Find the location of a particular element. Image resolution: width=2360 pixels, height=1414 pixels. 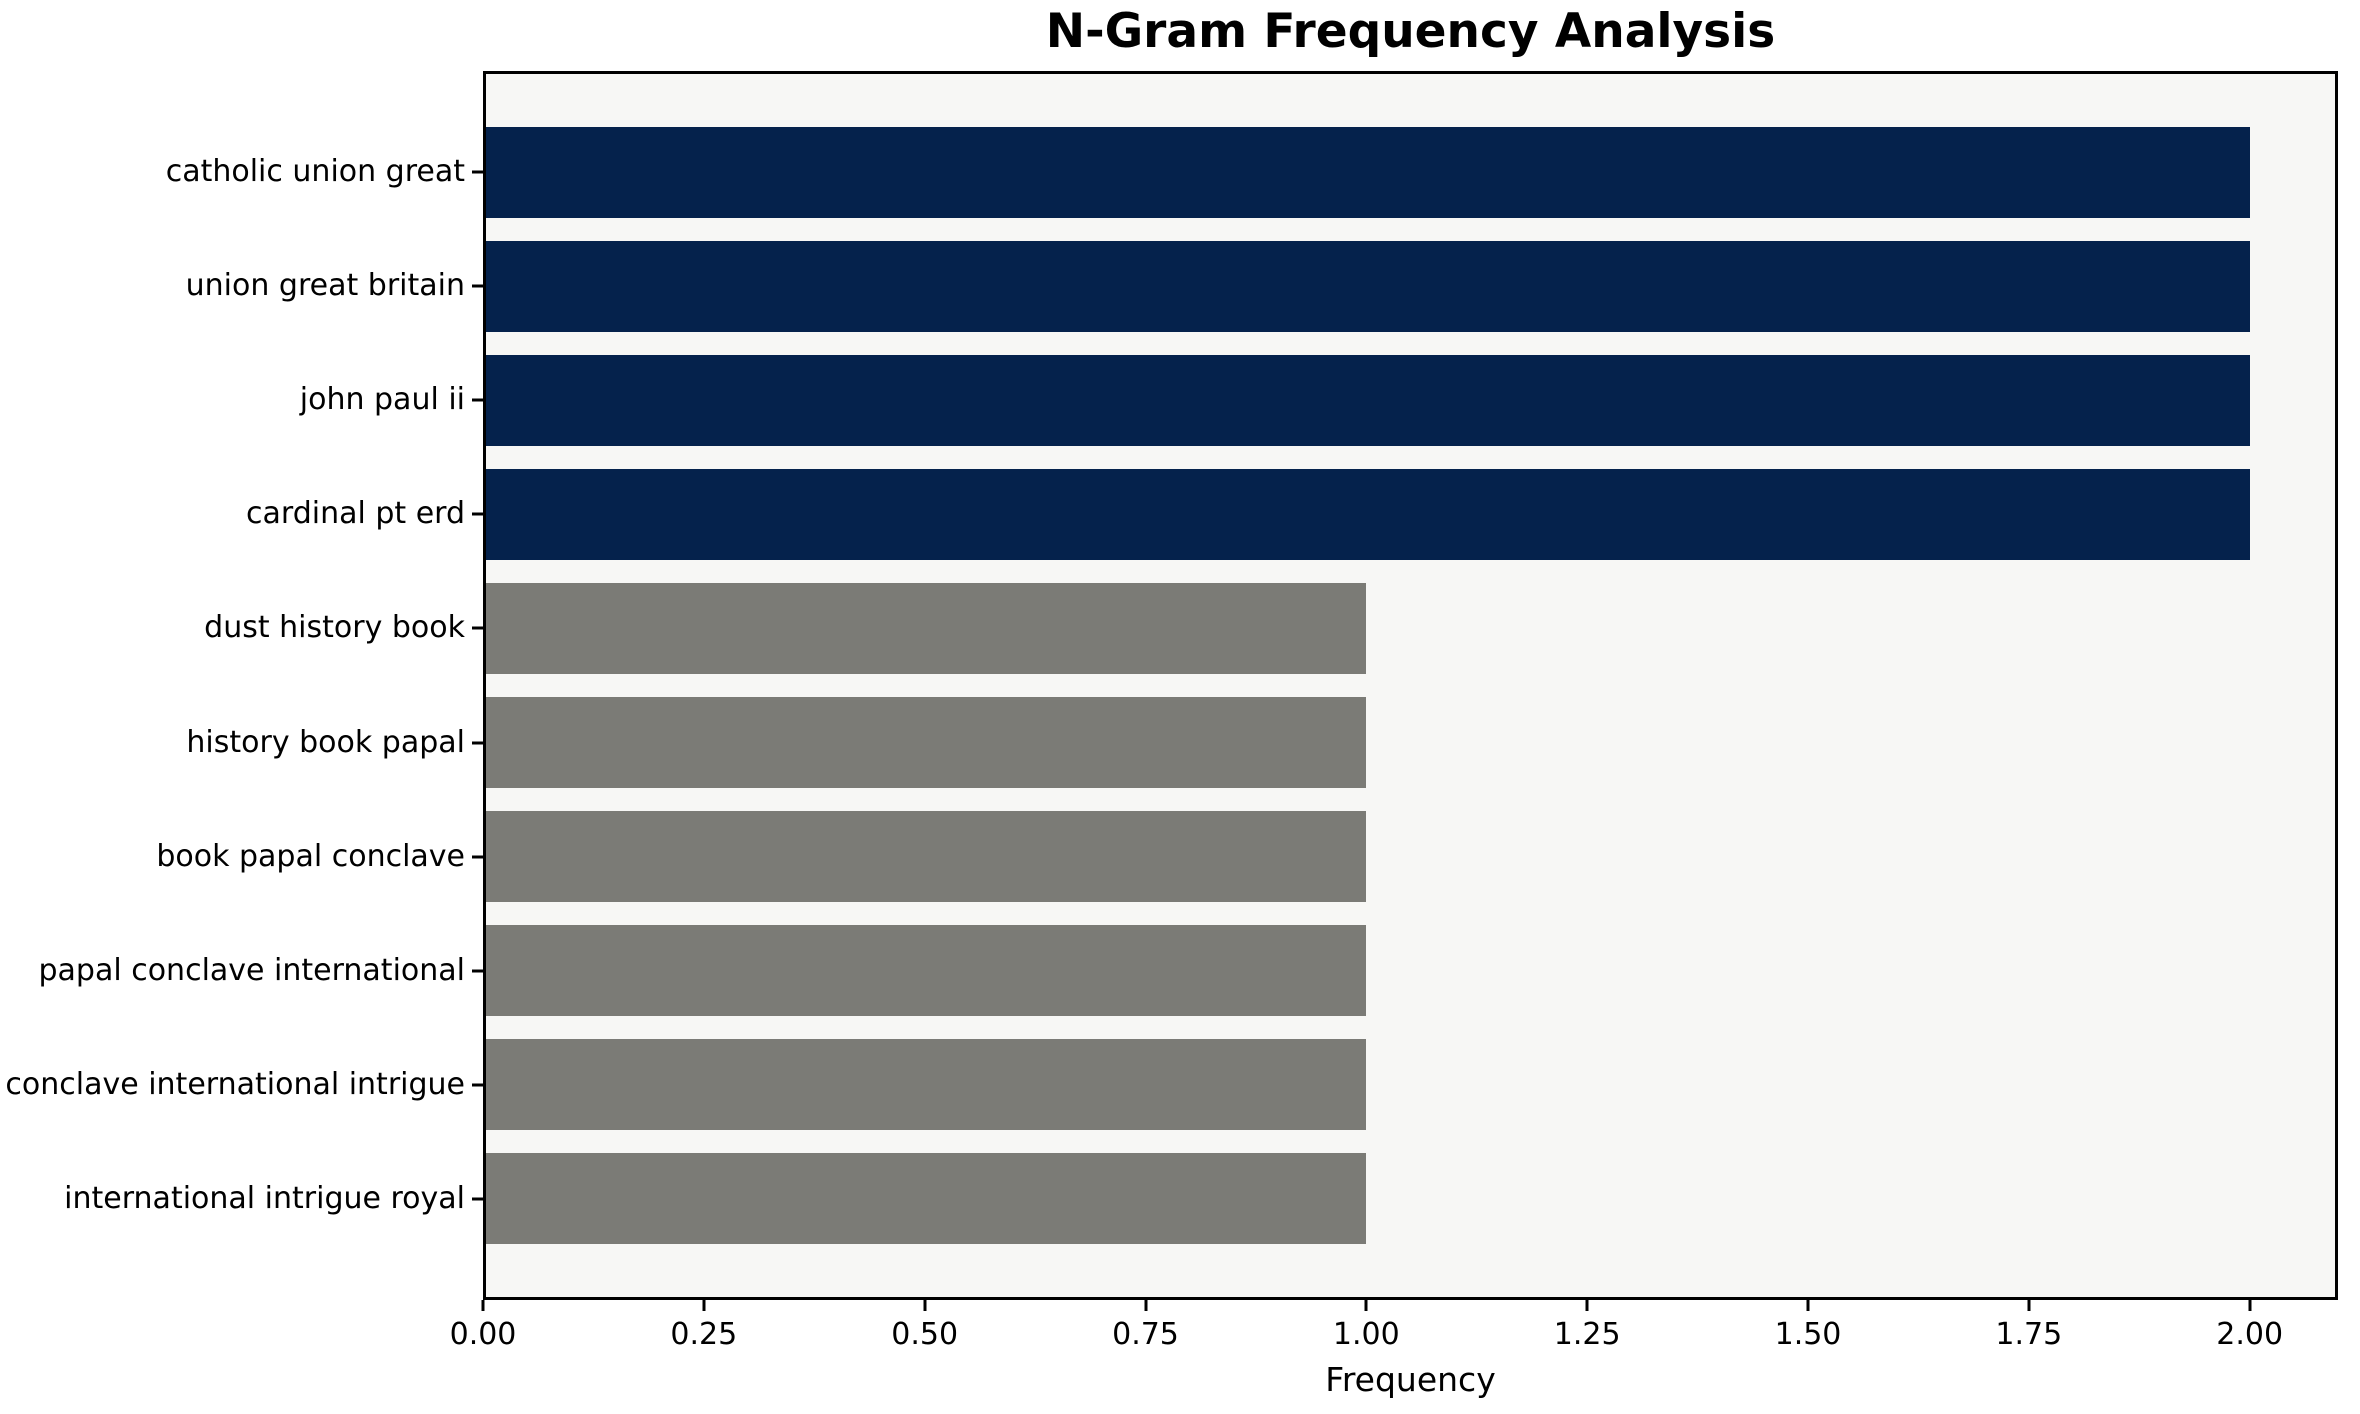

x-tick-label: 1.00 is located at coordinates (1366, 1334).